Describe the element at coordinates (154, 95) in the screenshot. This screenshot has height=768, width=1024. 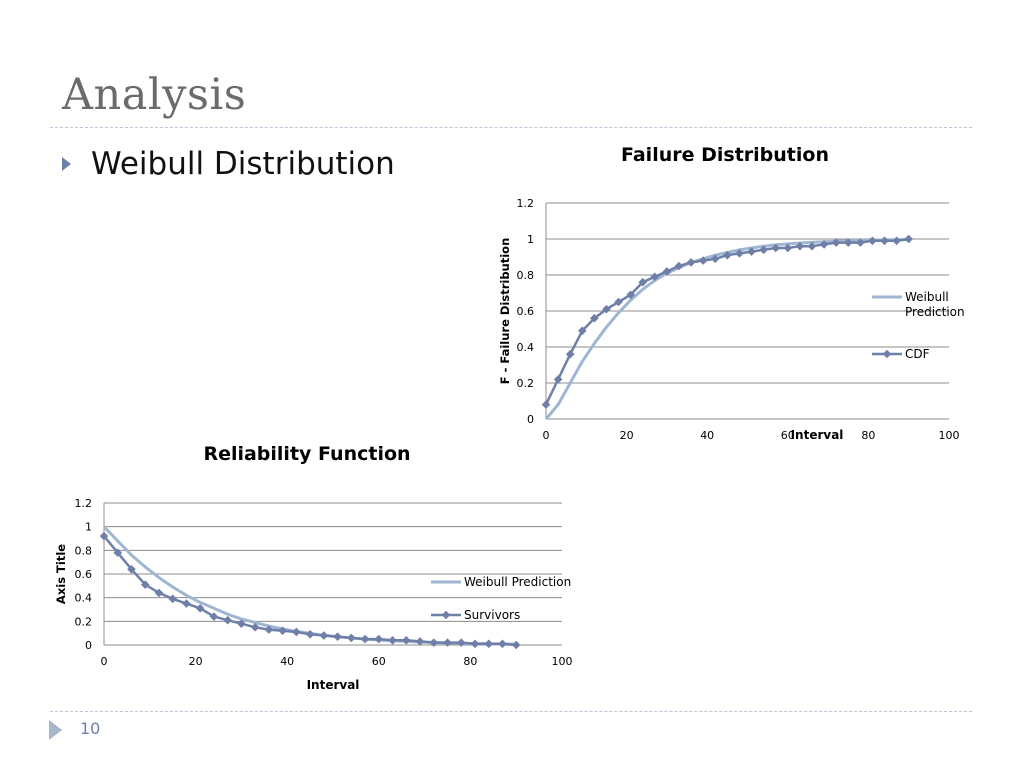
I see `slide-title: Analysis` at that location.